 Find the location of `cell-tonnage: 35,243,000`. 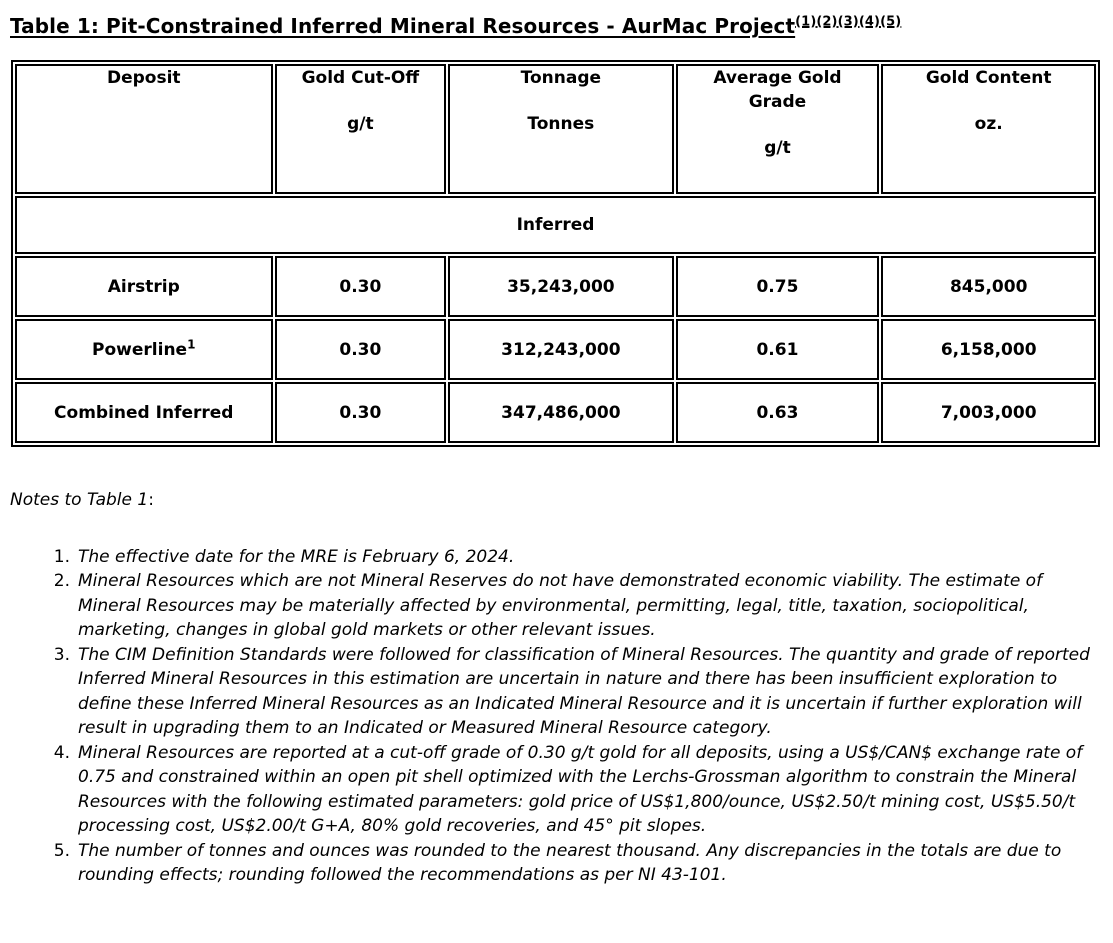

cell-tonnage: 35,243,000 is located at coordinates (561, 286).